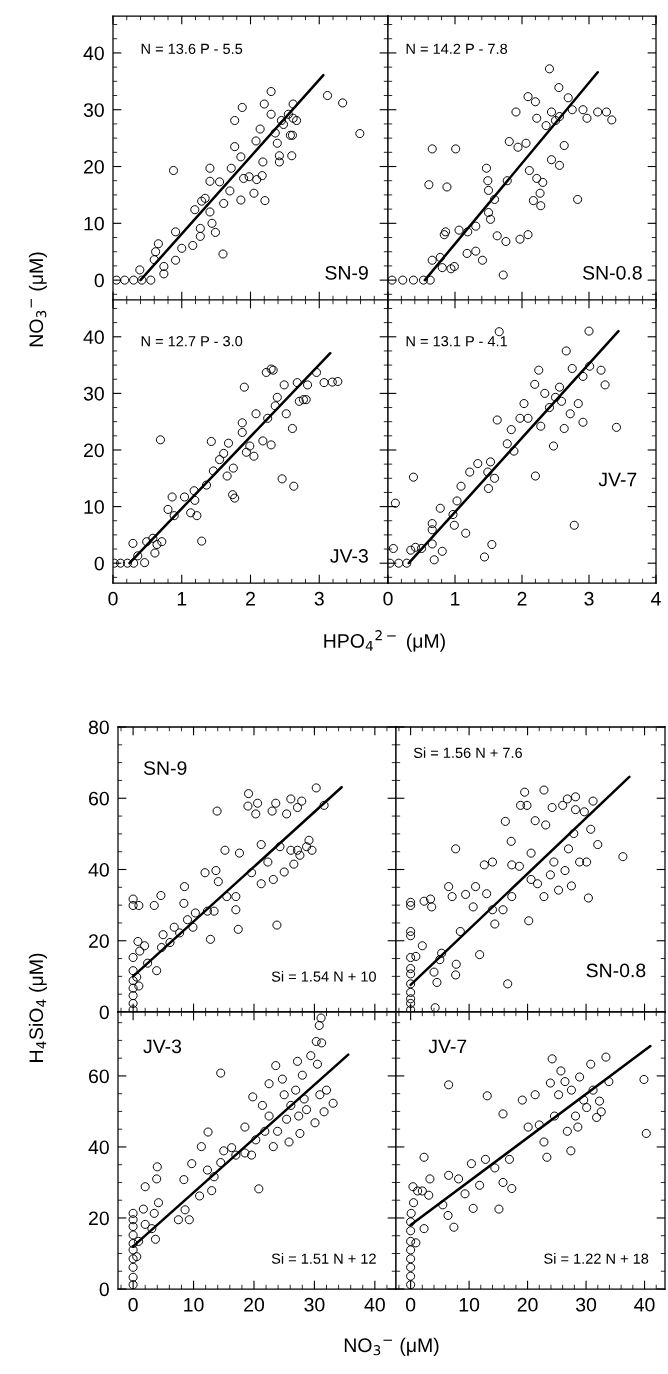  Describe the element at coordinates (457, 48) in the screenshot. I see `annotation: N = 14.2 P - 7.8` at that location.